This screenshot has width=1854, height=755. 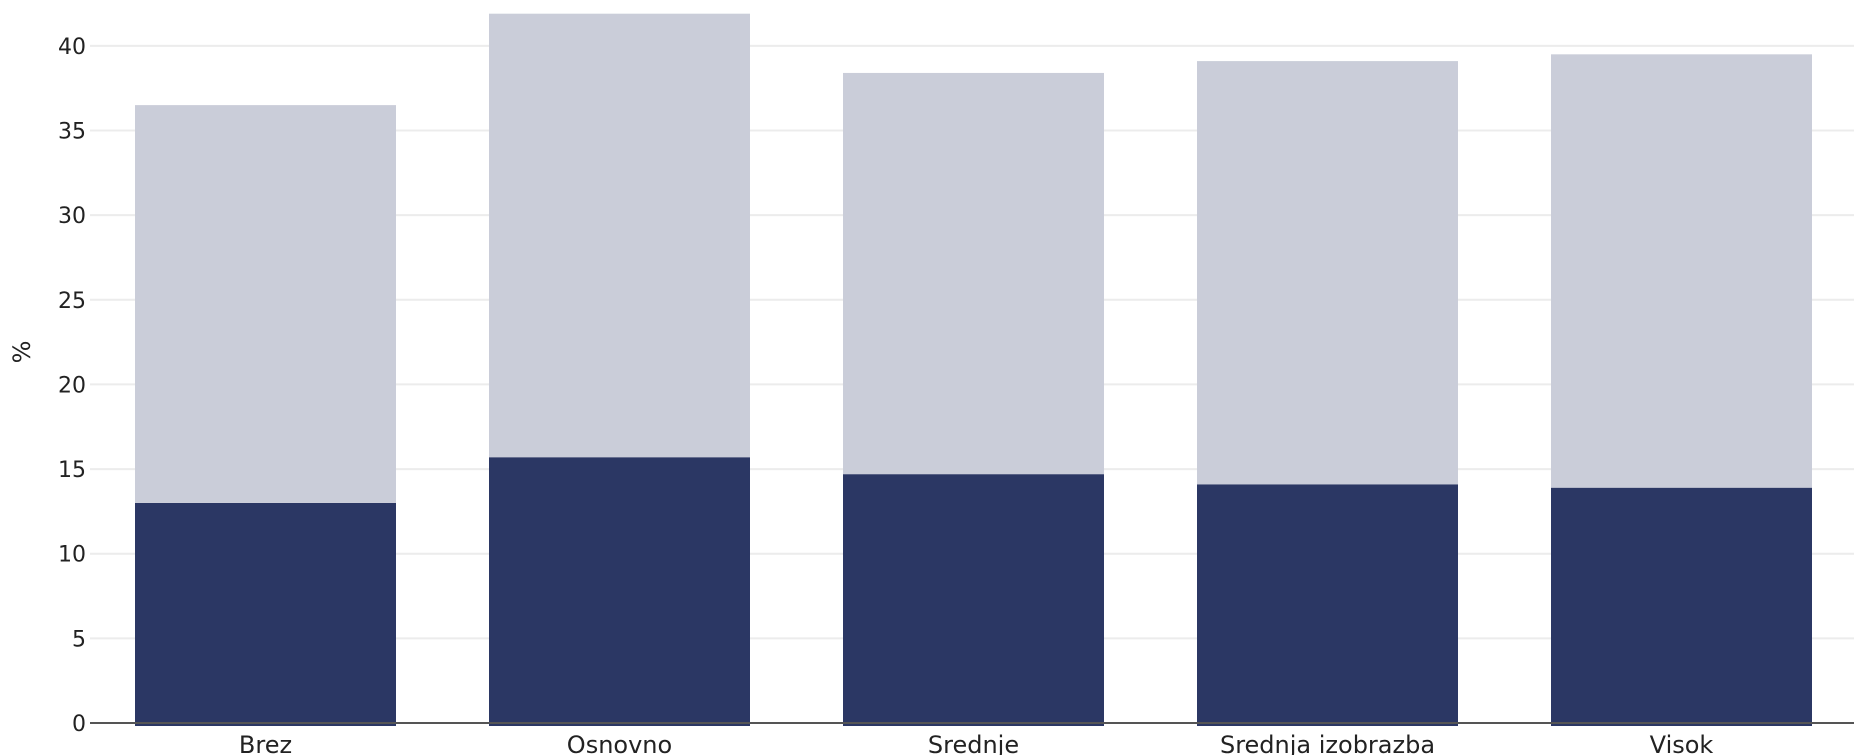 What do you see at coordinates (72, 47) in the screenshot?
I see `y-tick-label: 40` at bounding box center [72, 47].